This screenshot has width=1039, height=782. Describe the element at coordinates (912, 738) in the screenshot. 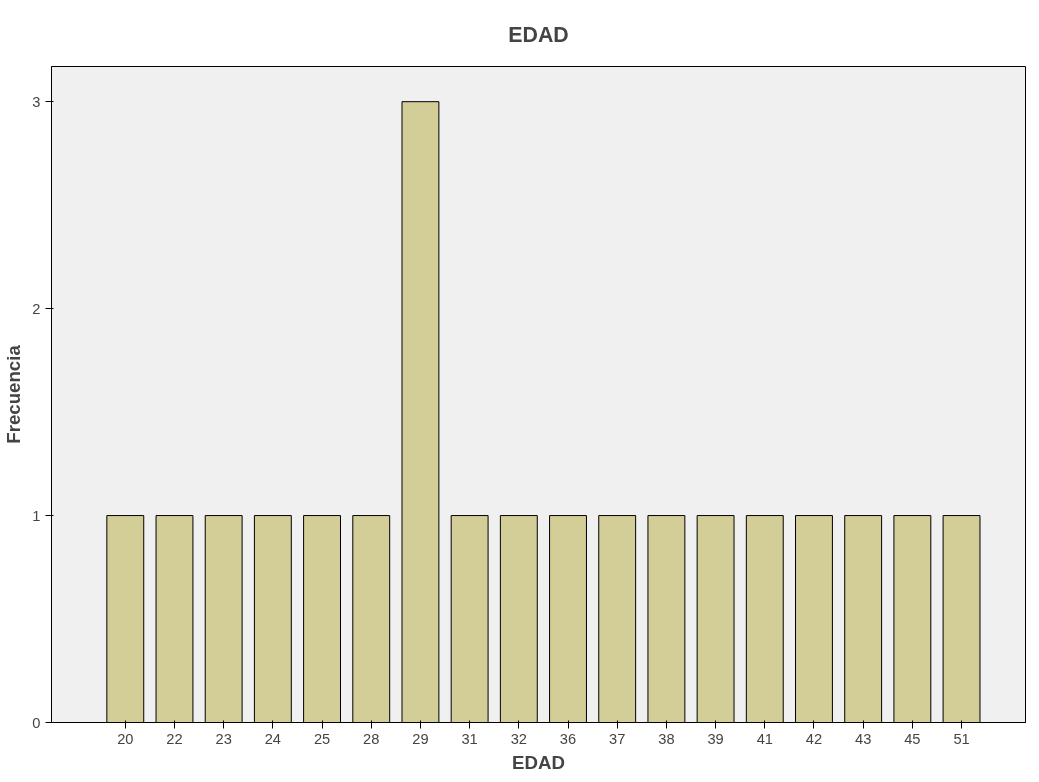

I see `x-tick-label: 45` at that location.